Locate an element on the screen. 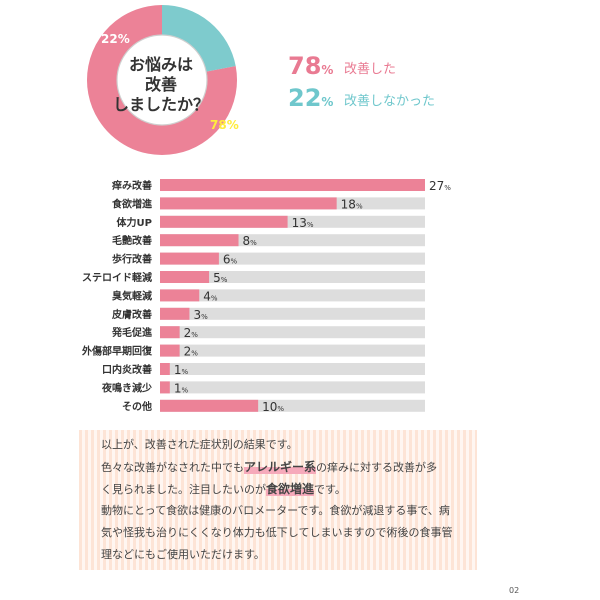 The image size is (600, 600). legend-not-improved-value: 22 is located at coordinates (305, 98).